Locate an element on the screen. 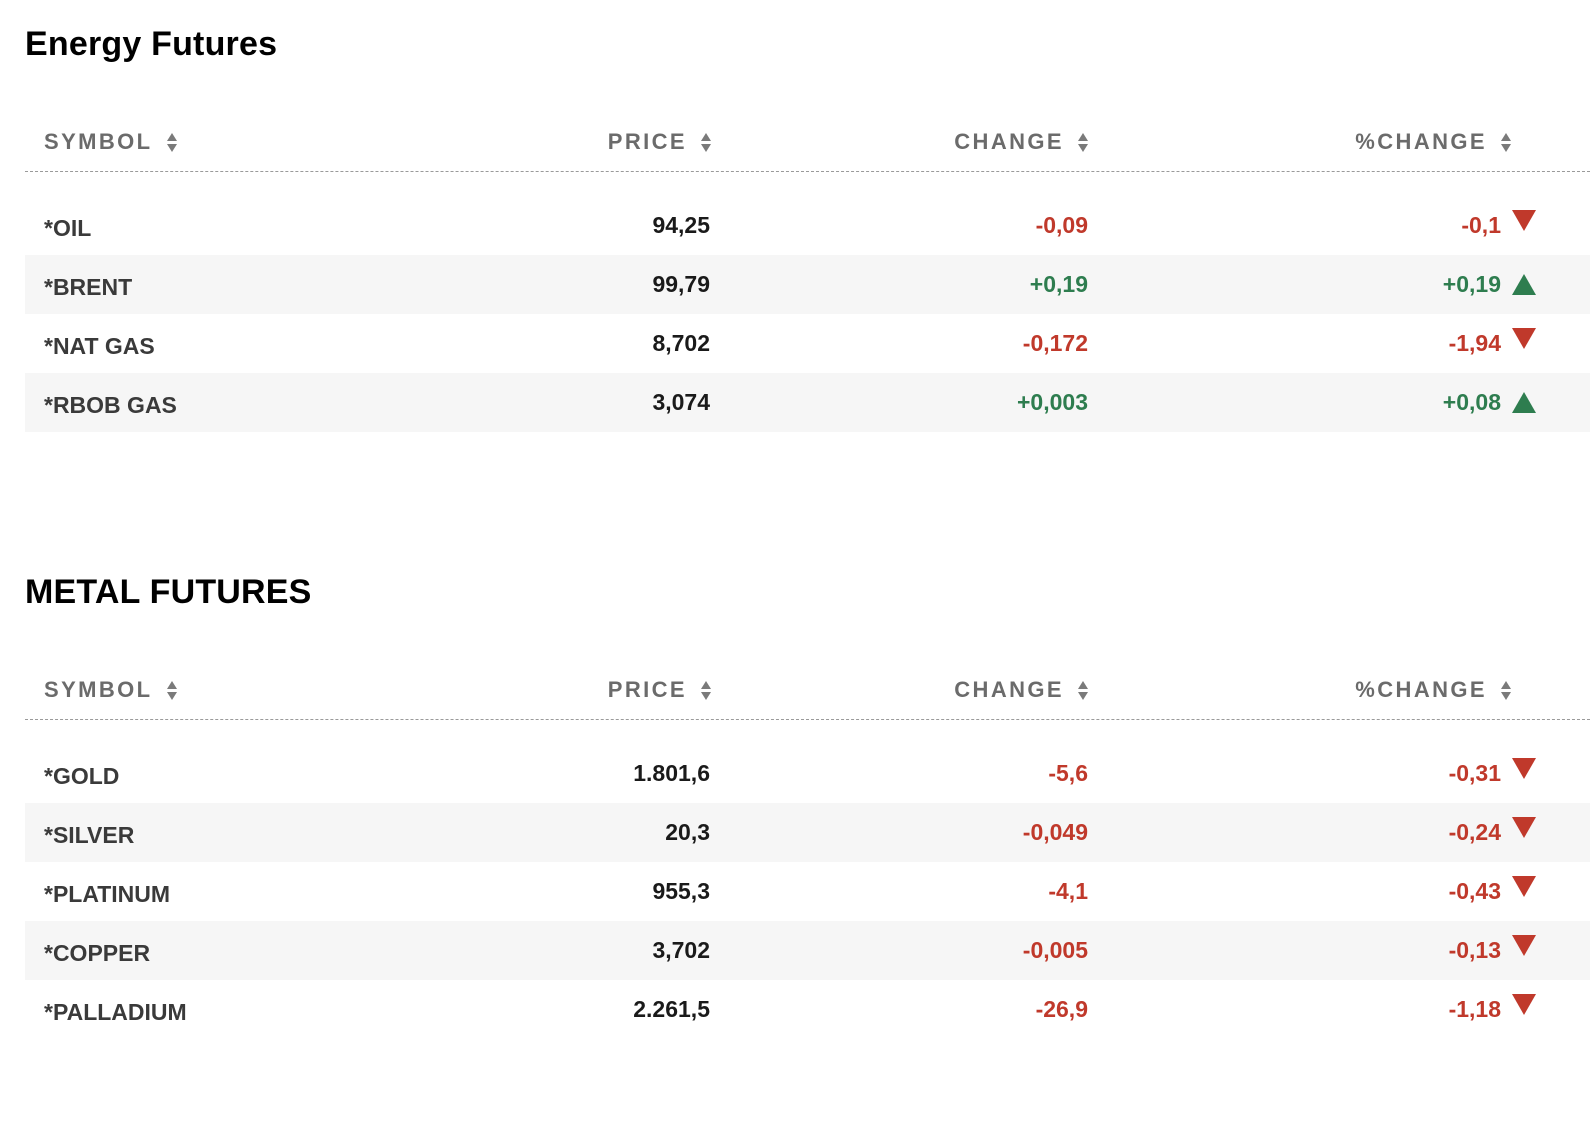  change-value: +0,19 is located at coordinates (1058, 284).